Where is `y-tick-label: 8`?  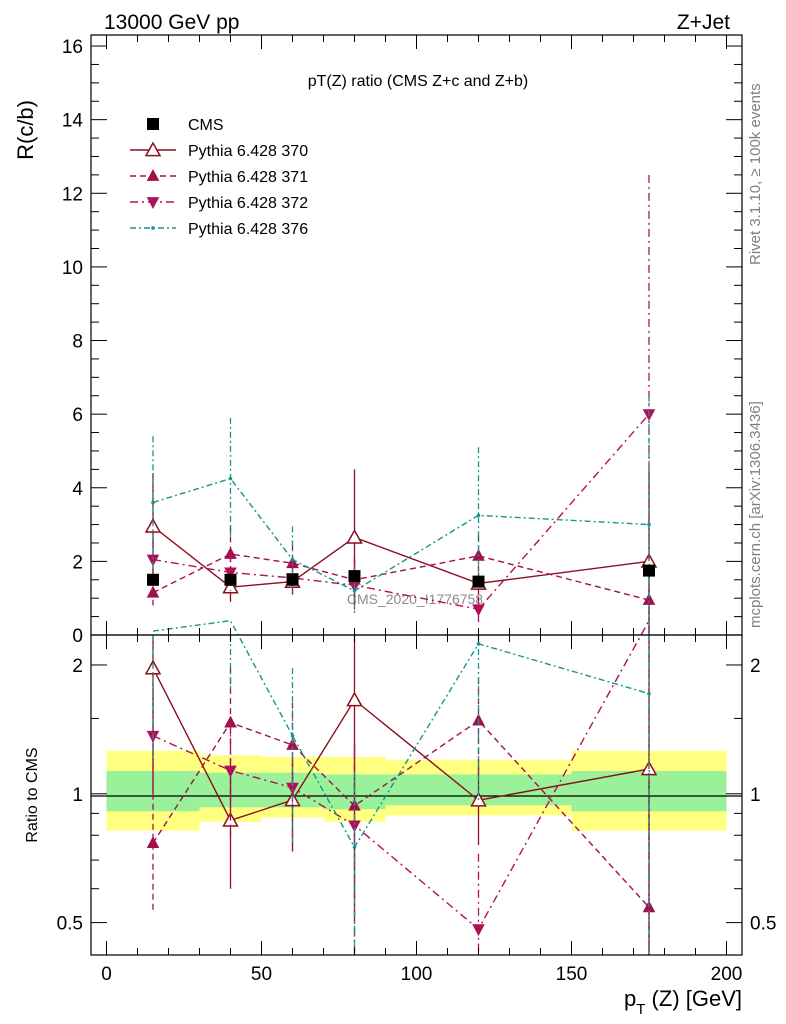
y-tick-label: 8 is located at coordinates (77, 342).